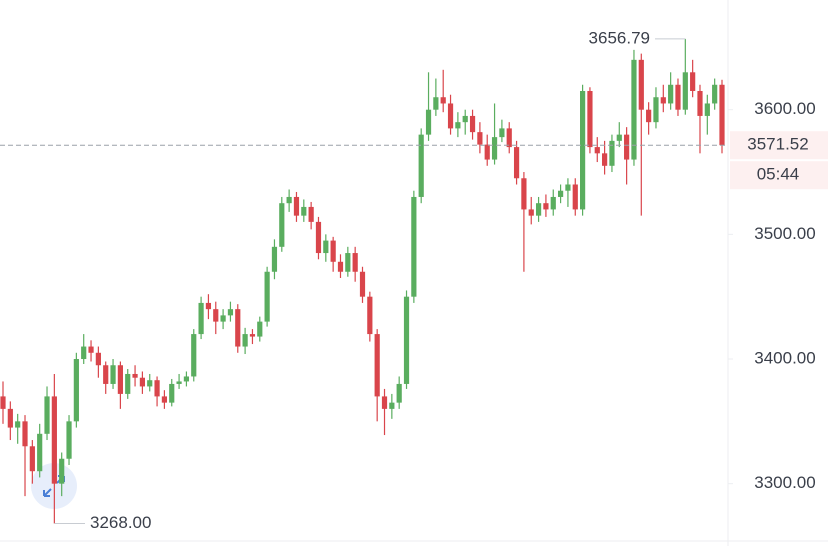  I want to click on high-marker-label: 3656.79, so click(619, 37).